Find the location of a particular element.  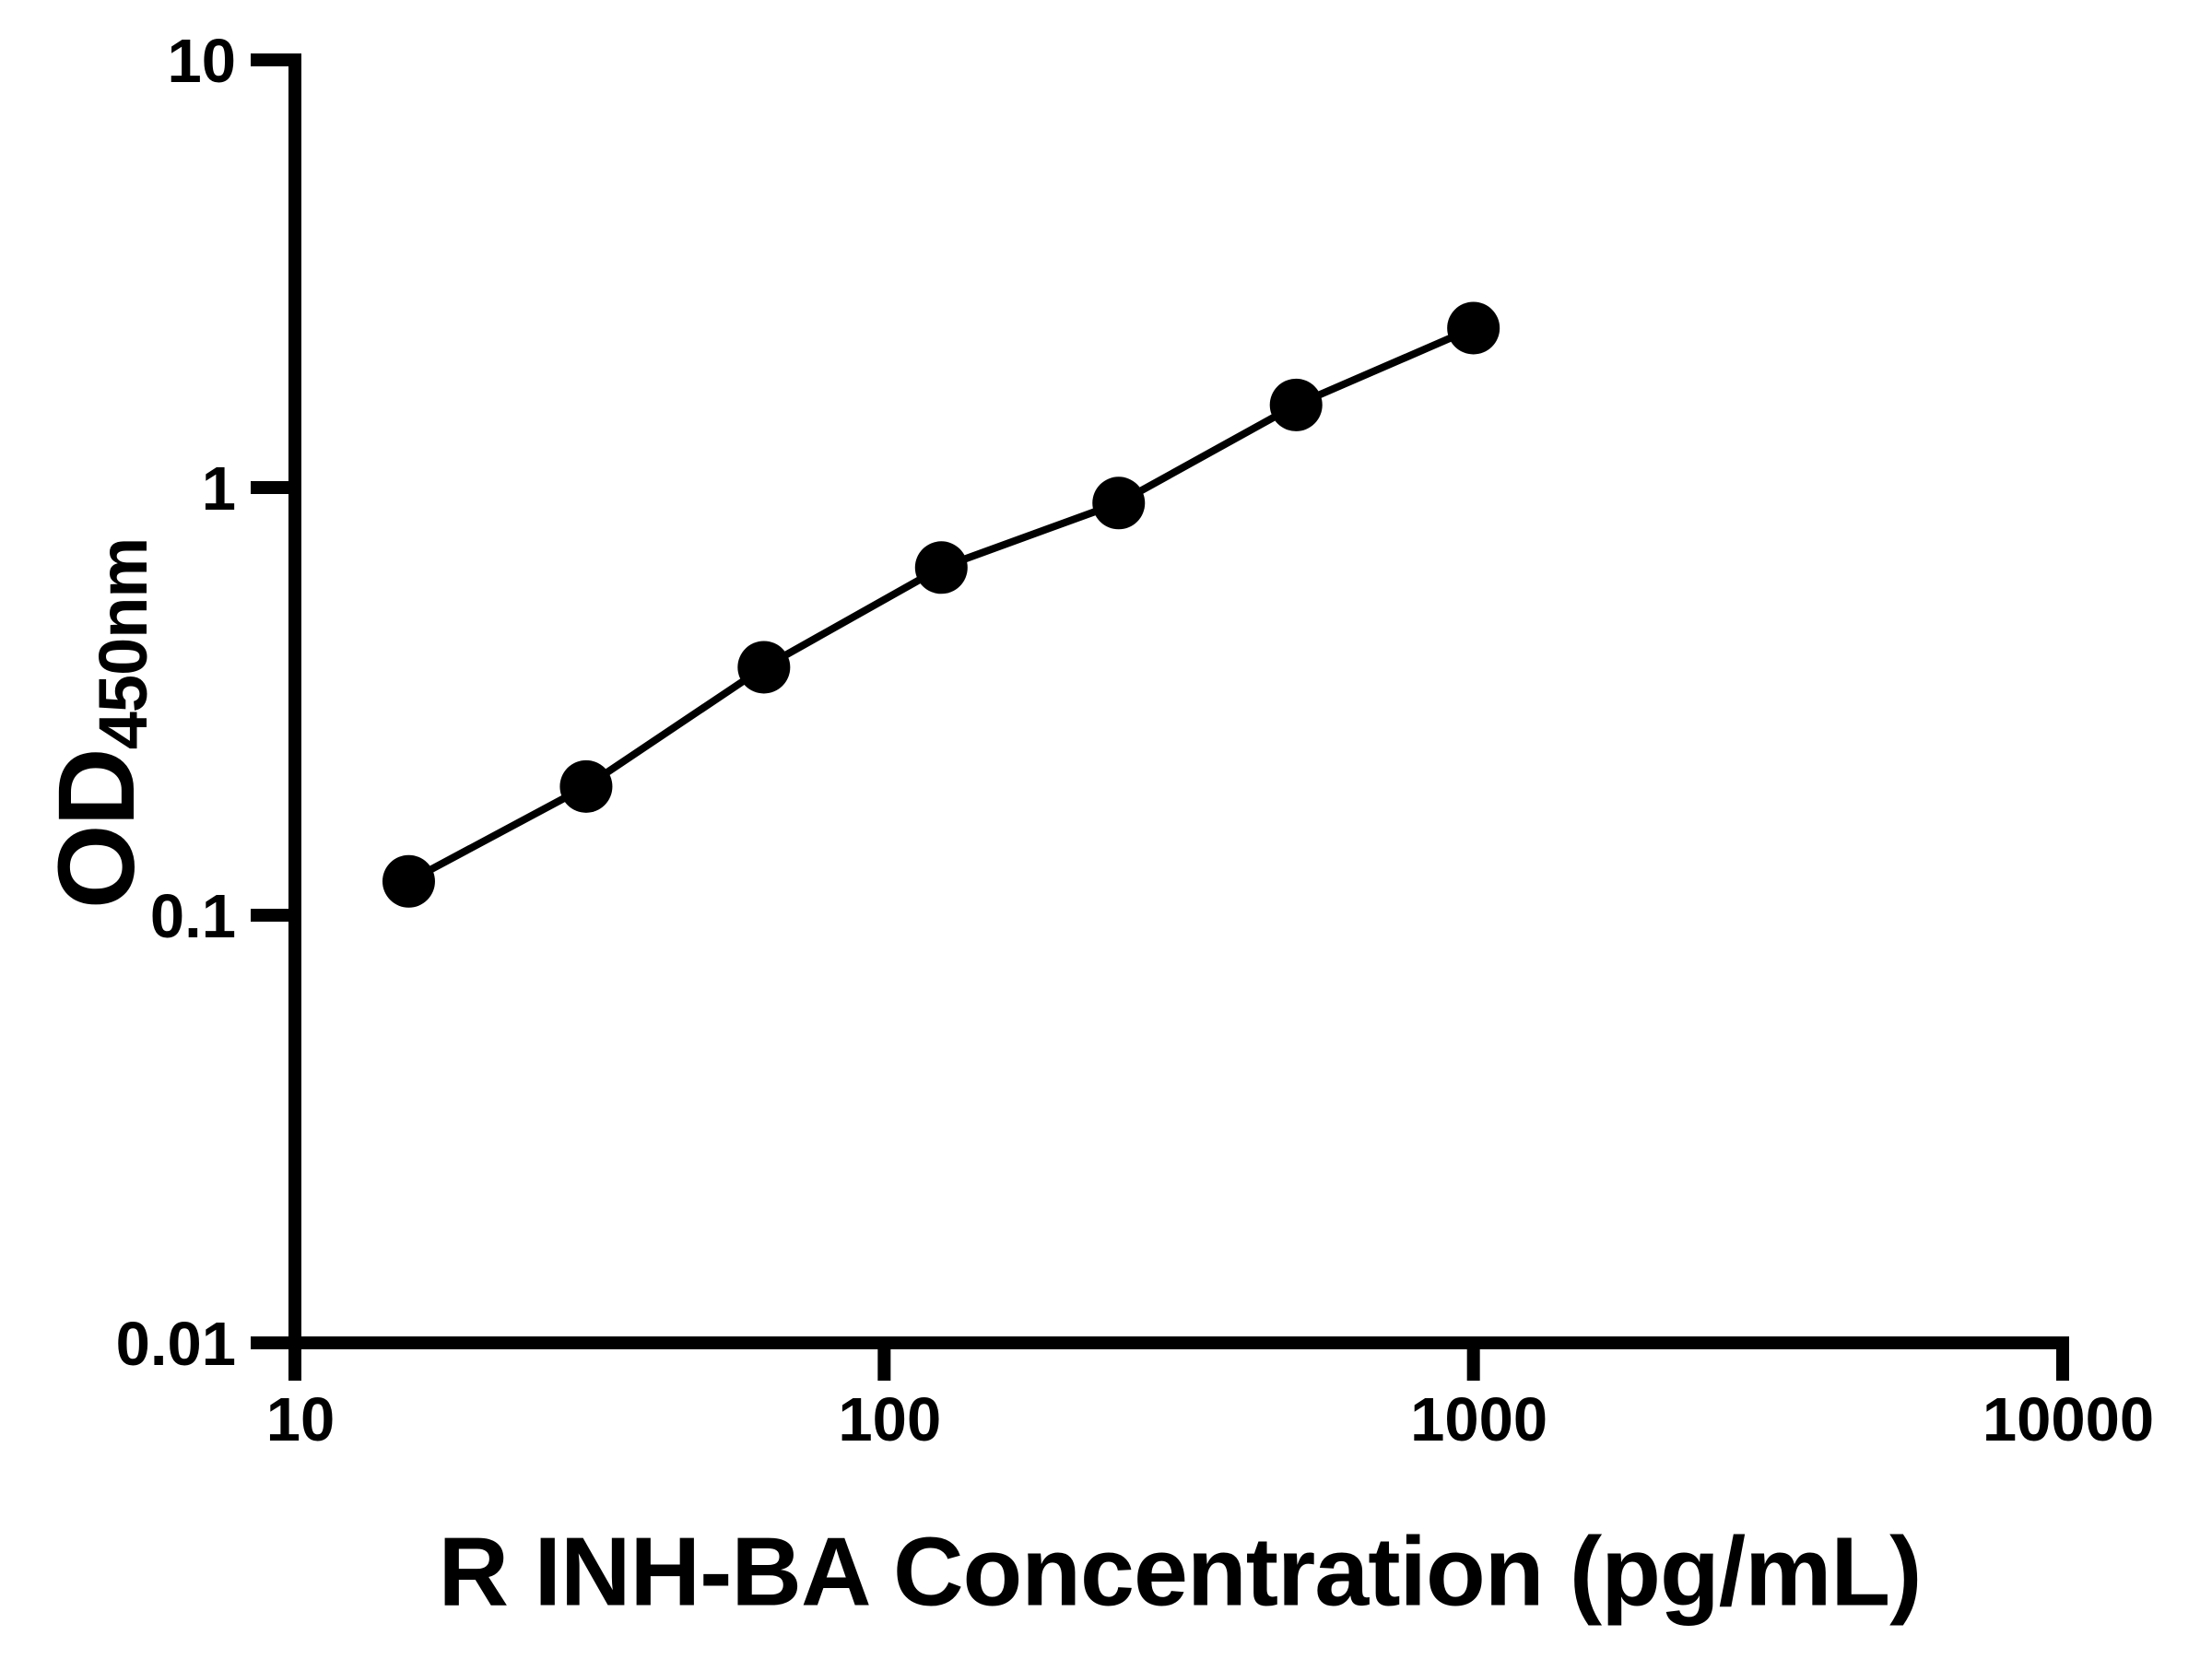

x-tick-label: 100 is located at coordinates (889, 1419).